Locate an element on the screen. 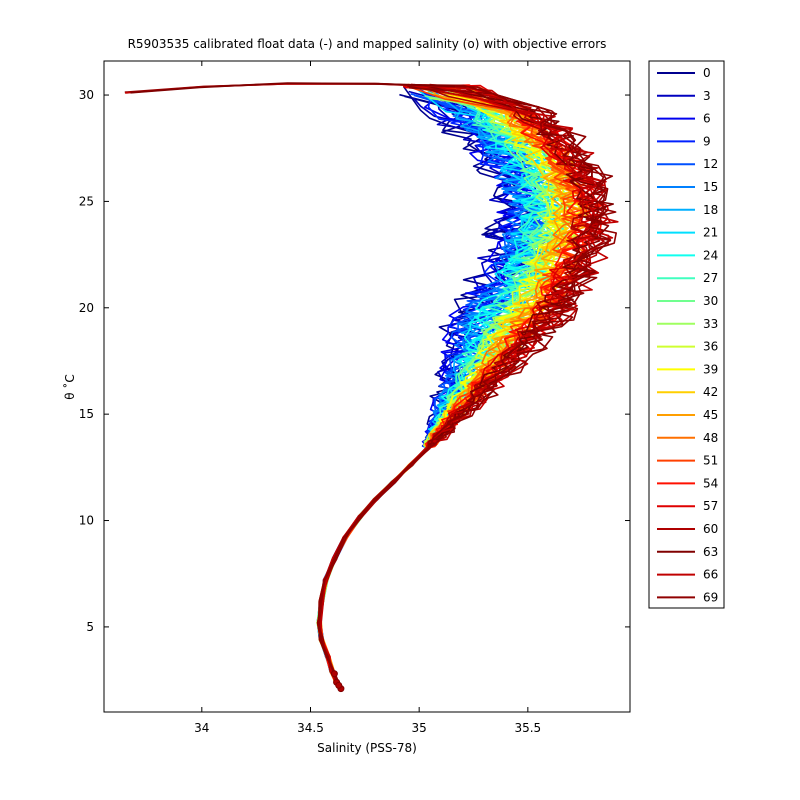 Image resolution: width=800 pixels, height=800 pixels. legend-label-39: 39 is located at coordinates (710, 369).